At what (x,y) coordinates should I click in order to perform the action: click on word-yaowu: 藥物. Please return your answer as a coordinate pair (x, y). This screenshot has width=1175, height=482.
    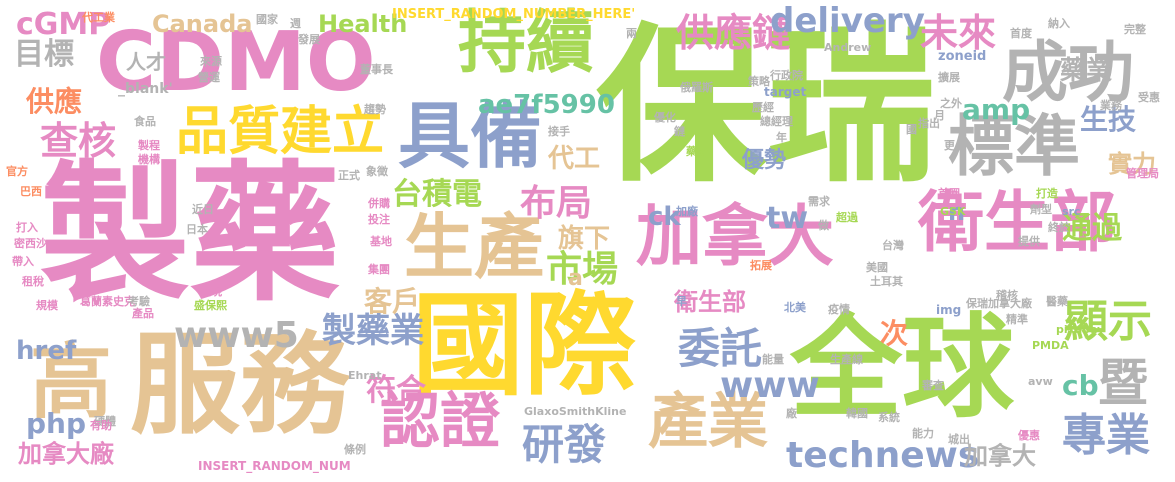
    Looking at the image, I should click on (697, 151).